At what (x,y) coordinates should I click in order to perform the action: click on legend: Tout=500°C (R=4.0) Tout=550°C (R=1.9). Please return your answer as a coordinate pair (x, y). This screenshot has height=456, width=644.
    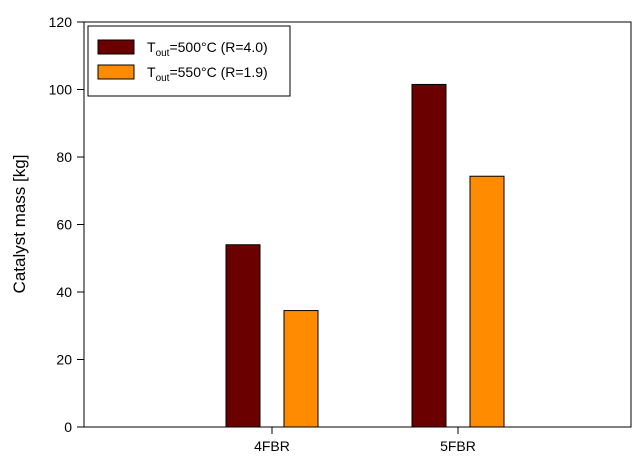
    Looking at the image, I should click on (189, 61).